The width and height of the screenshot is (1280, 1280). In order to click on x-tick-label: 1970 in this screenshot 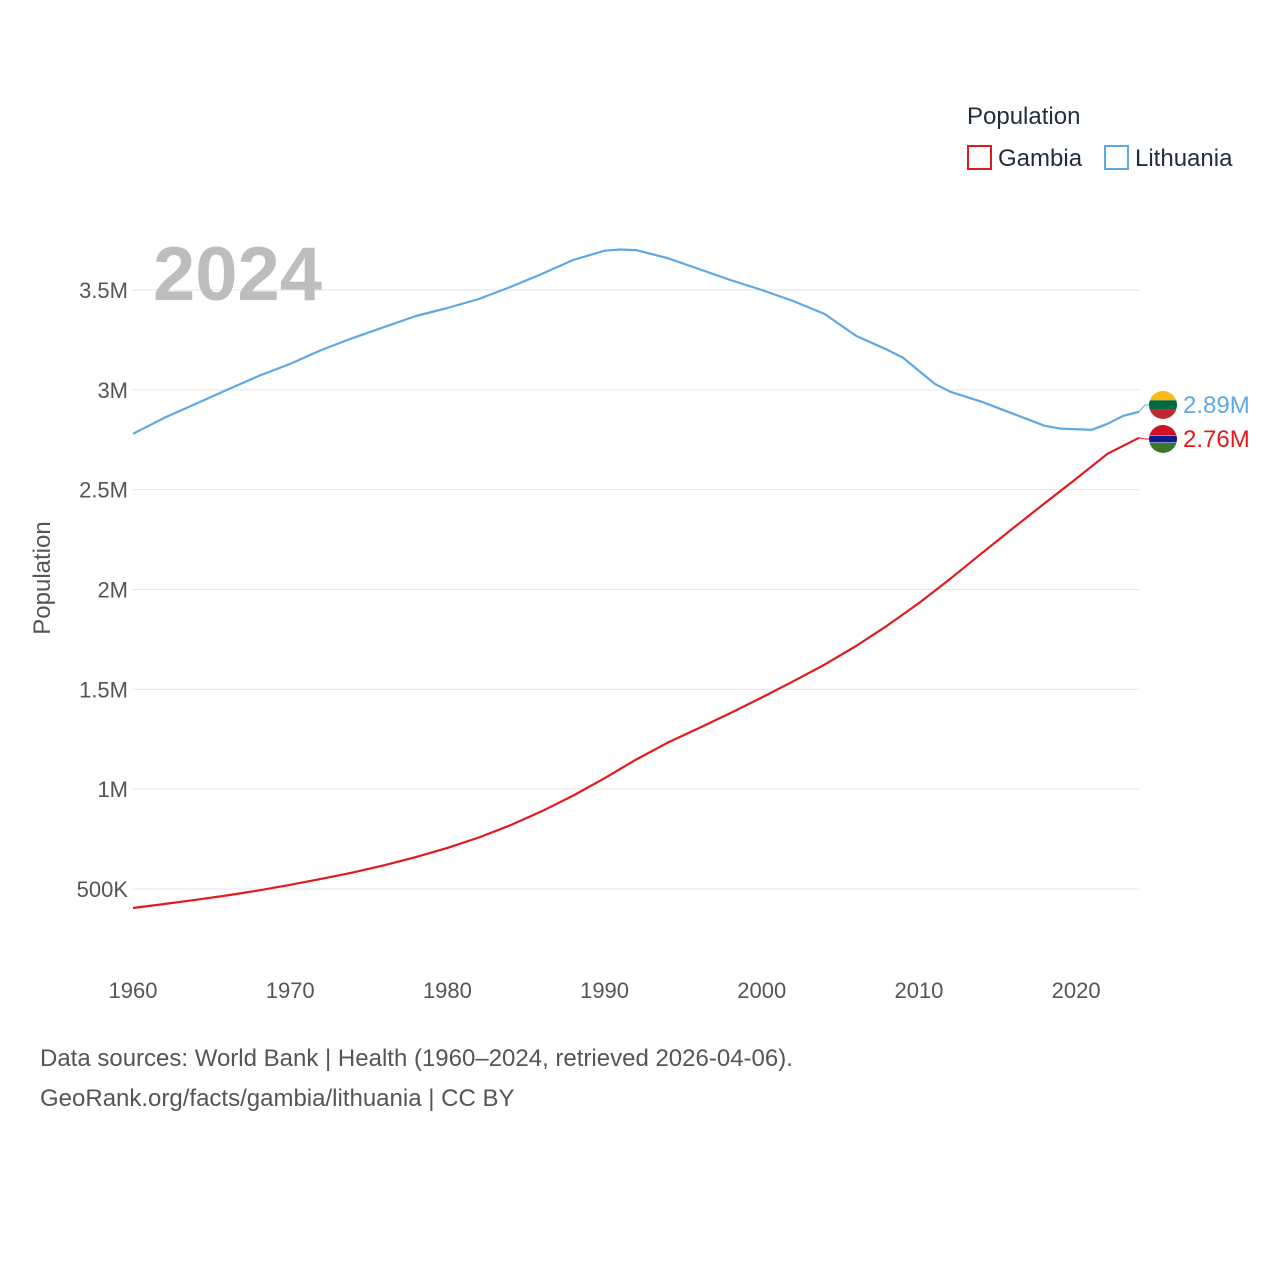, I will do `click(290, 990)`.